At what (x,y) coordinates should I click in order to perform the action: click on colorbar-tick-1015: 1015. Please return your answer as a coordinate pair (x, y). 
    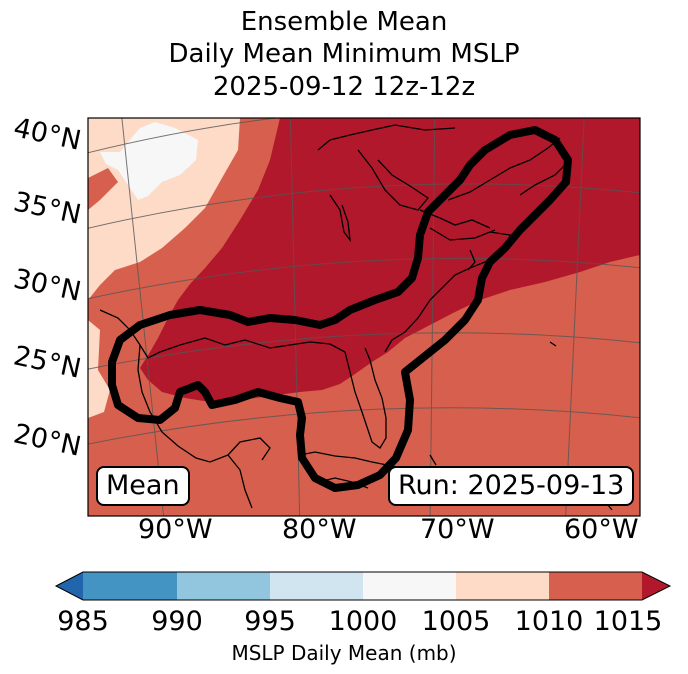
    Looking at the image, I should click on (628, 621).